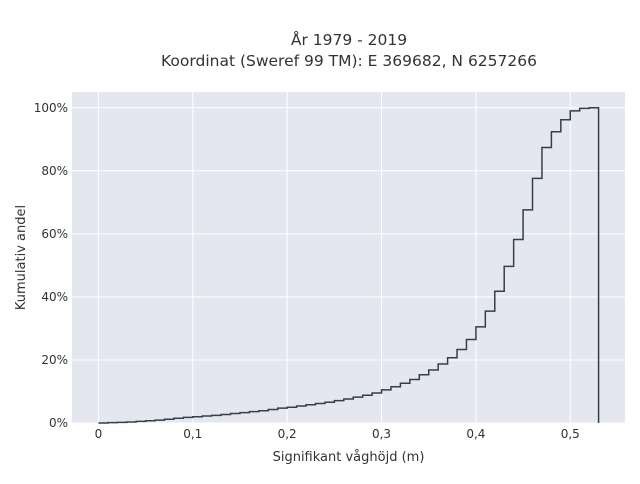 The image size is (640, 484). What do you see at coordinates (381, 434) in the screenshot?
I see `x-tick-label: 0,3` at bounding box center [381, 434].